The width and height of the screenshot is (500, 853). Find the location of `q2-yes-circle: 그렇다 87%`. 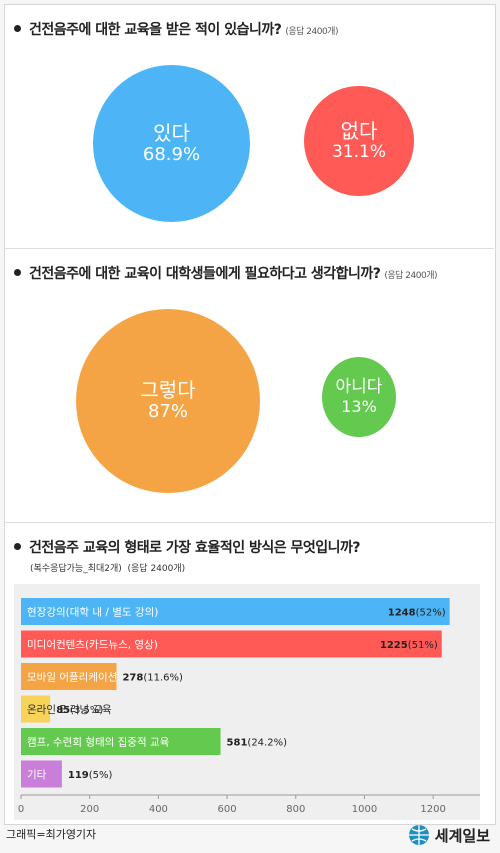

q2-yes-circle: 그렇다 87% is located at coordinates (168, 401).